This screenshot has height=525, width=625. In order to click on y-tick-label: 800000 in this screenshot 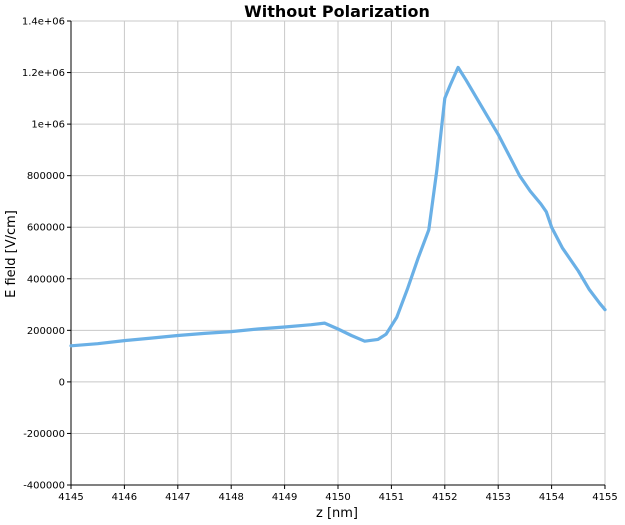, I will do `click(46, 176)`.